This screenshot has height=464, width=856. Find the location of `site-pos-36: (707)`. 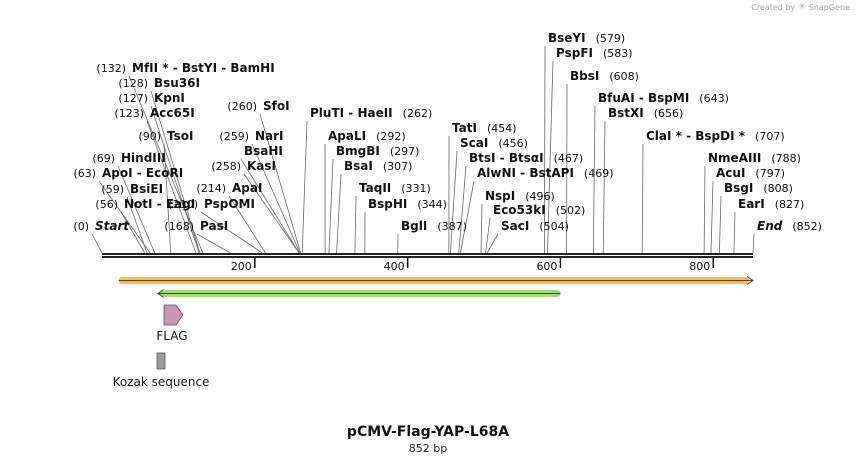

site-pos-36: (707) is located at coordinates (770, 136).